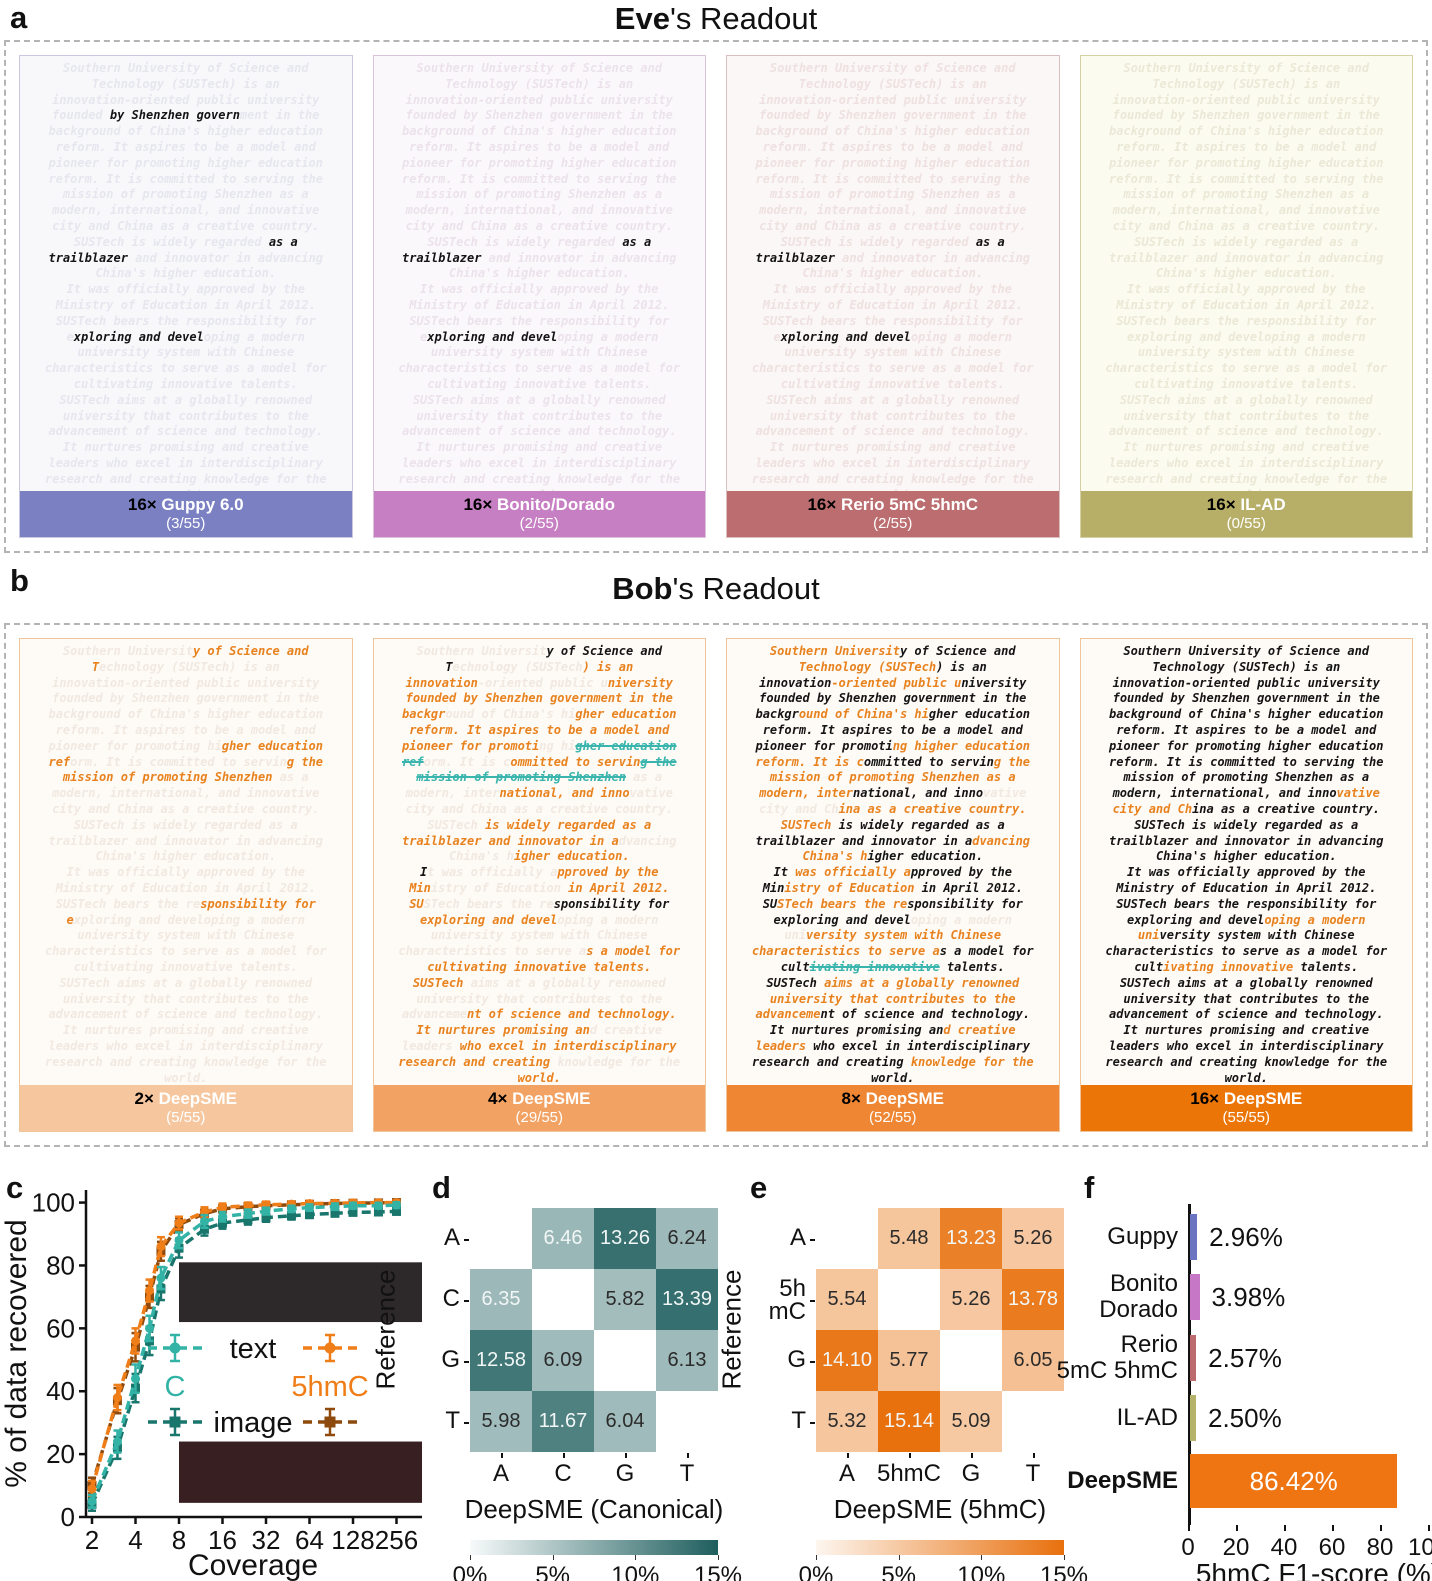 The width and height of the screenshot is (1432, 1581). I want to click on text-line: modern, international, and innovative, so click(539, 210).